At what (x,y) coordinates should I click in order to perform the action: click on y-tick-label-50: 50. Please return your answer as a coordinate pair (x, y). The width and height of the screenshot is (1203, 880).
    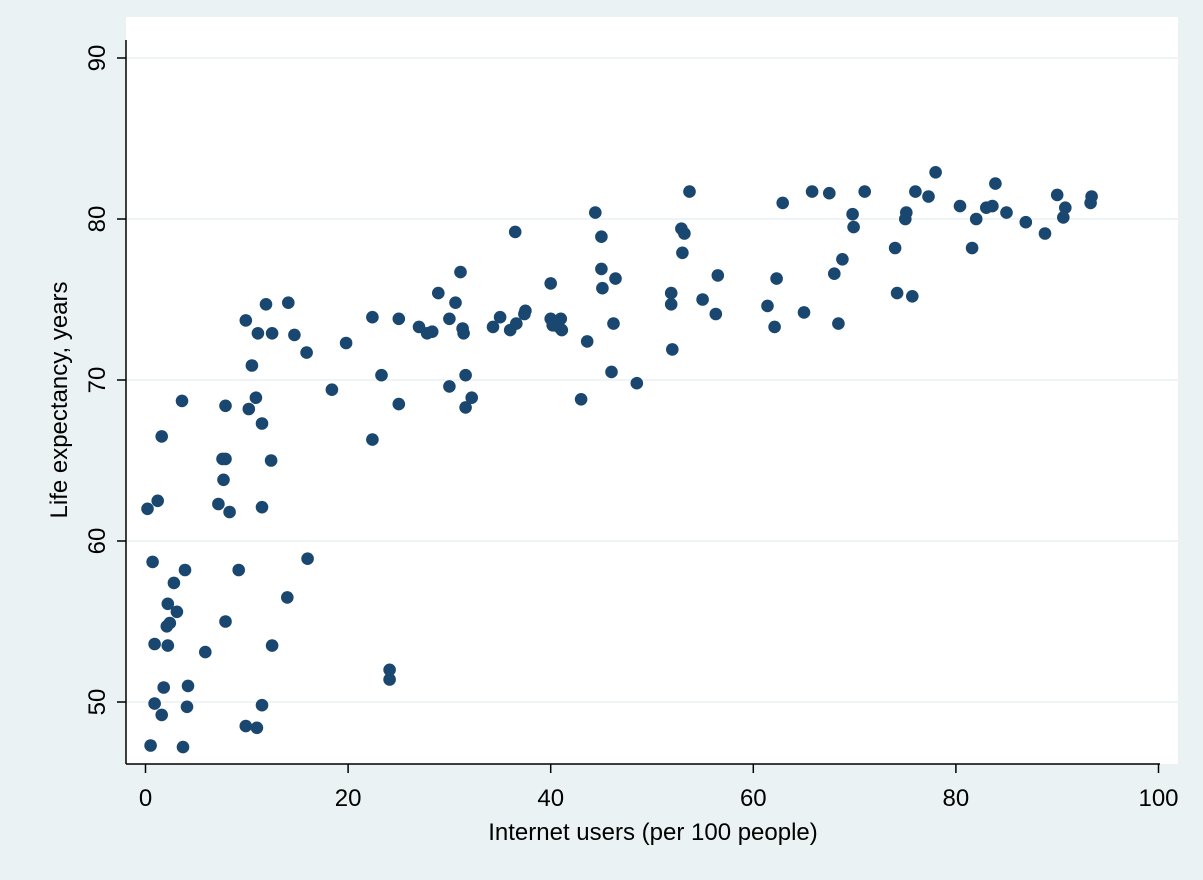
    Looking at the image, I should click on (97, 702).